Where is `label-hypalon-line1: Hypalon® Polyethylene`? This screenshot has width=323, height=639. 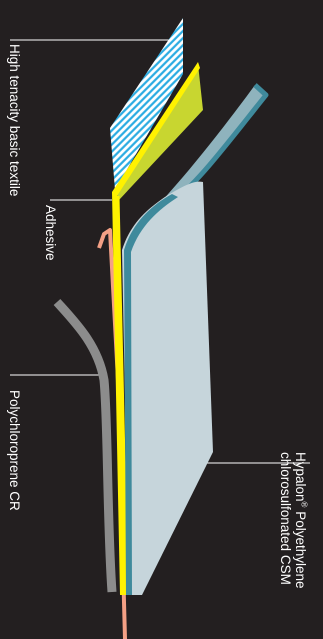
label-hypalon-line1: Hypalon® Polyethylene is located at coordinates (301, 520).